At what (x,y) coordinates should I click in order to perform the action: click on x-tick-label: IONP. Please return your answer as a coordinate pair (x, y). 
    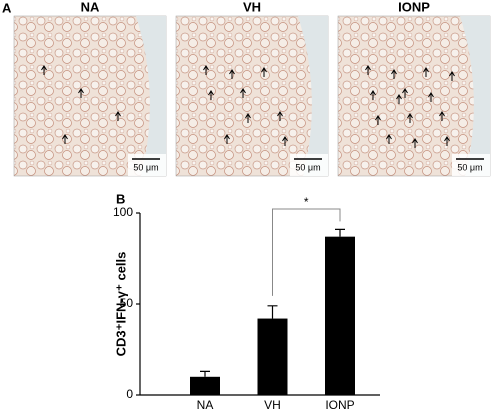
    Looking at the image, I should click on (339, 404).